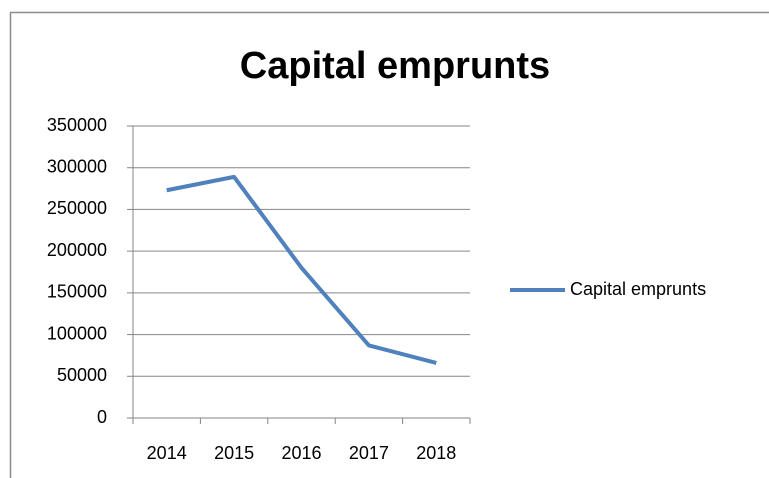 The height and width of the screenshot is (478, 769). Describe the element at coordinates (77, 250) in the screenshot. I see `y-tick-label: 200000` at that location.